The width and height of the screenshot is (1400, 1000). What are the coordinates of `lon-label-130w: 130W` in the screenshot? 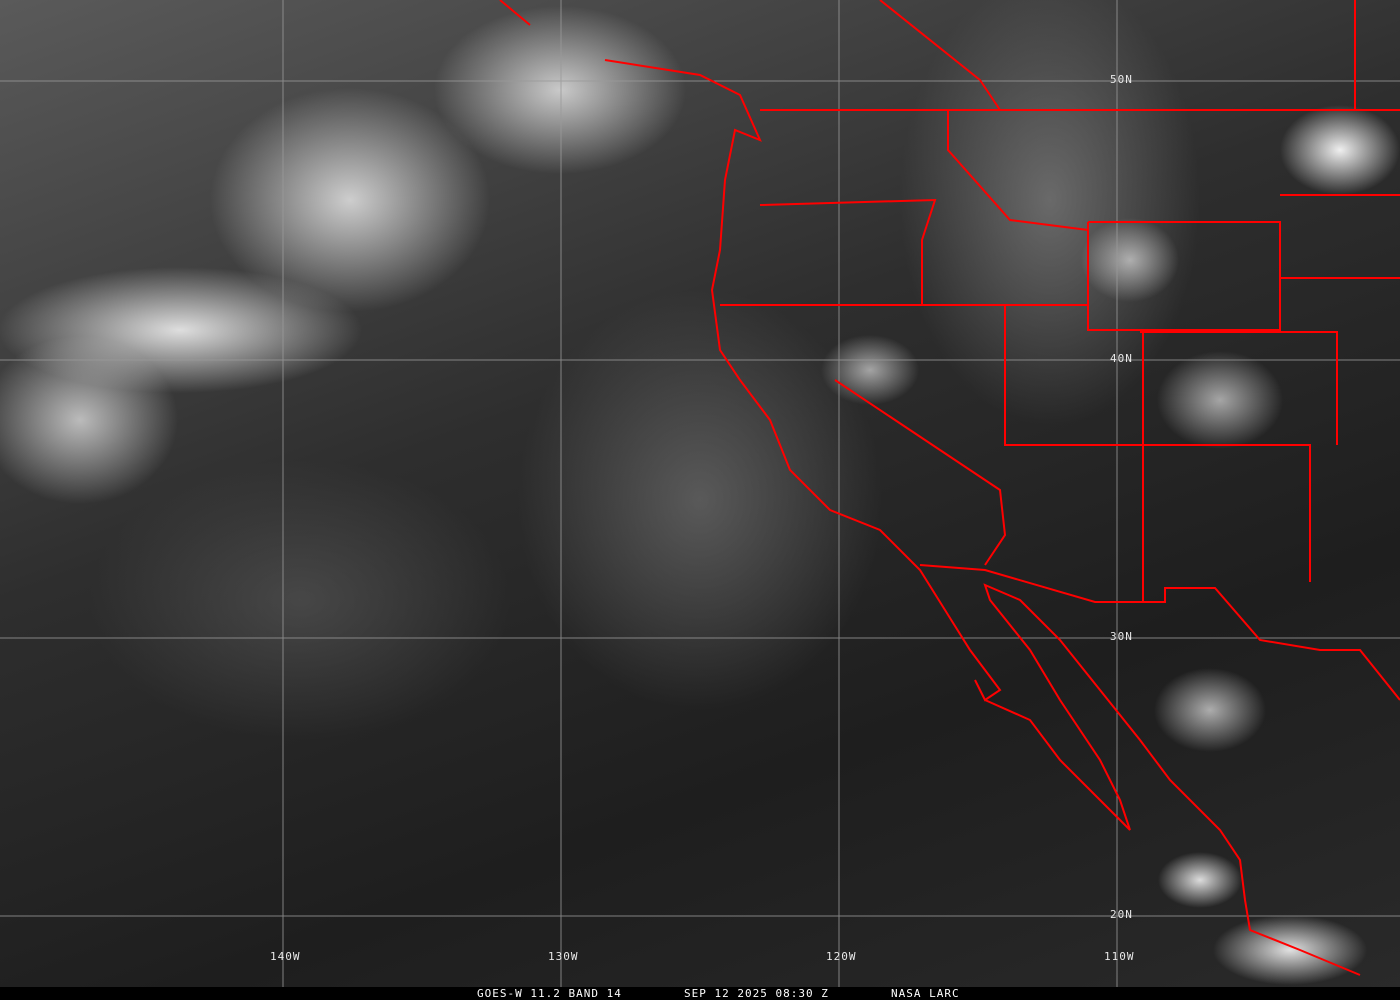 It's located at (563, 956).